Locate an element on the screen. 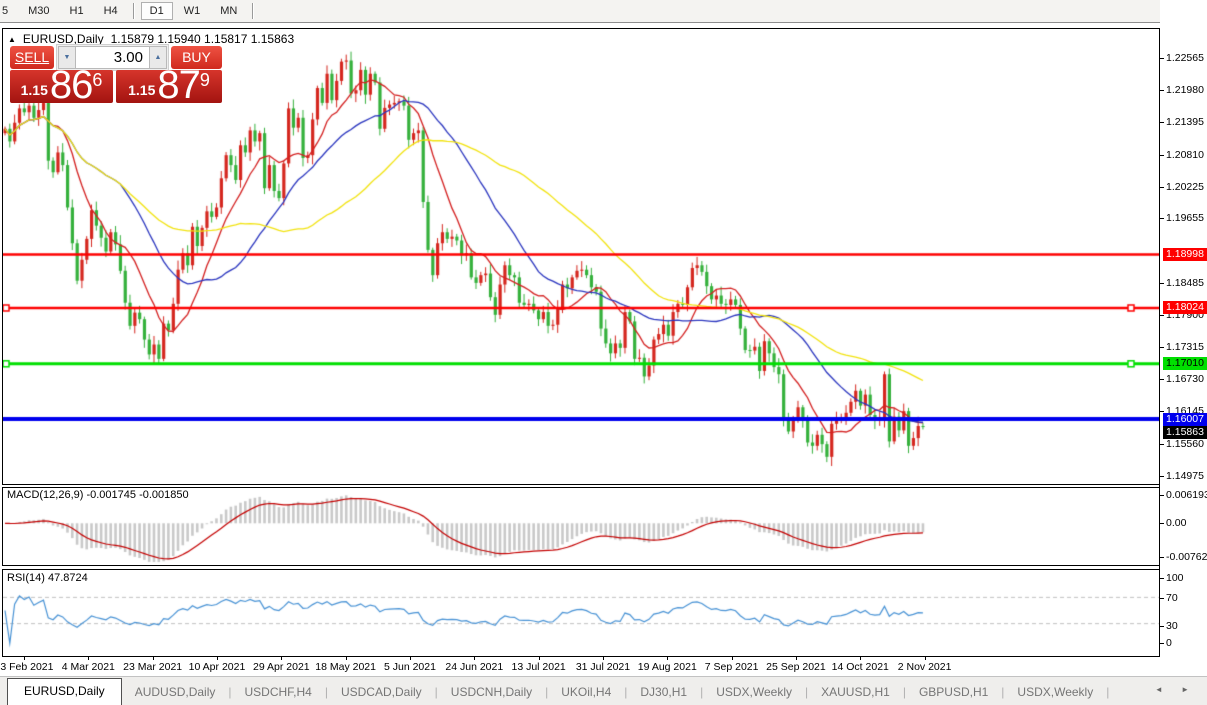 This screenshot has height=705, width=1207. price-axis-border is located at coordinates (1159, 342).